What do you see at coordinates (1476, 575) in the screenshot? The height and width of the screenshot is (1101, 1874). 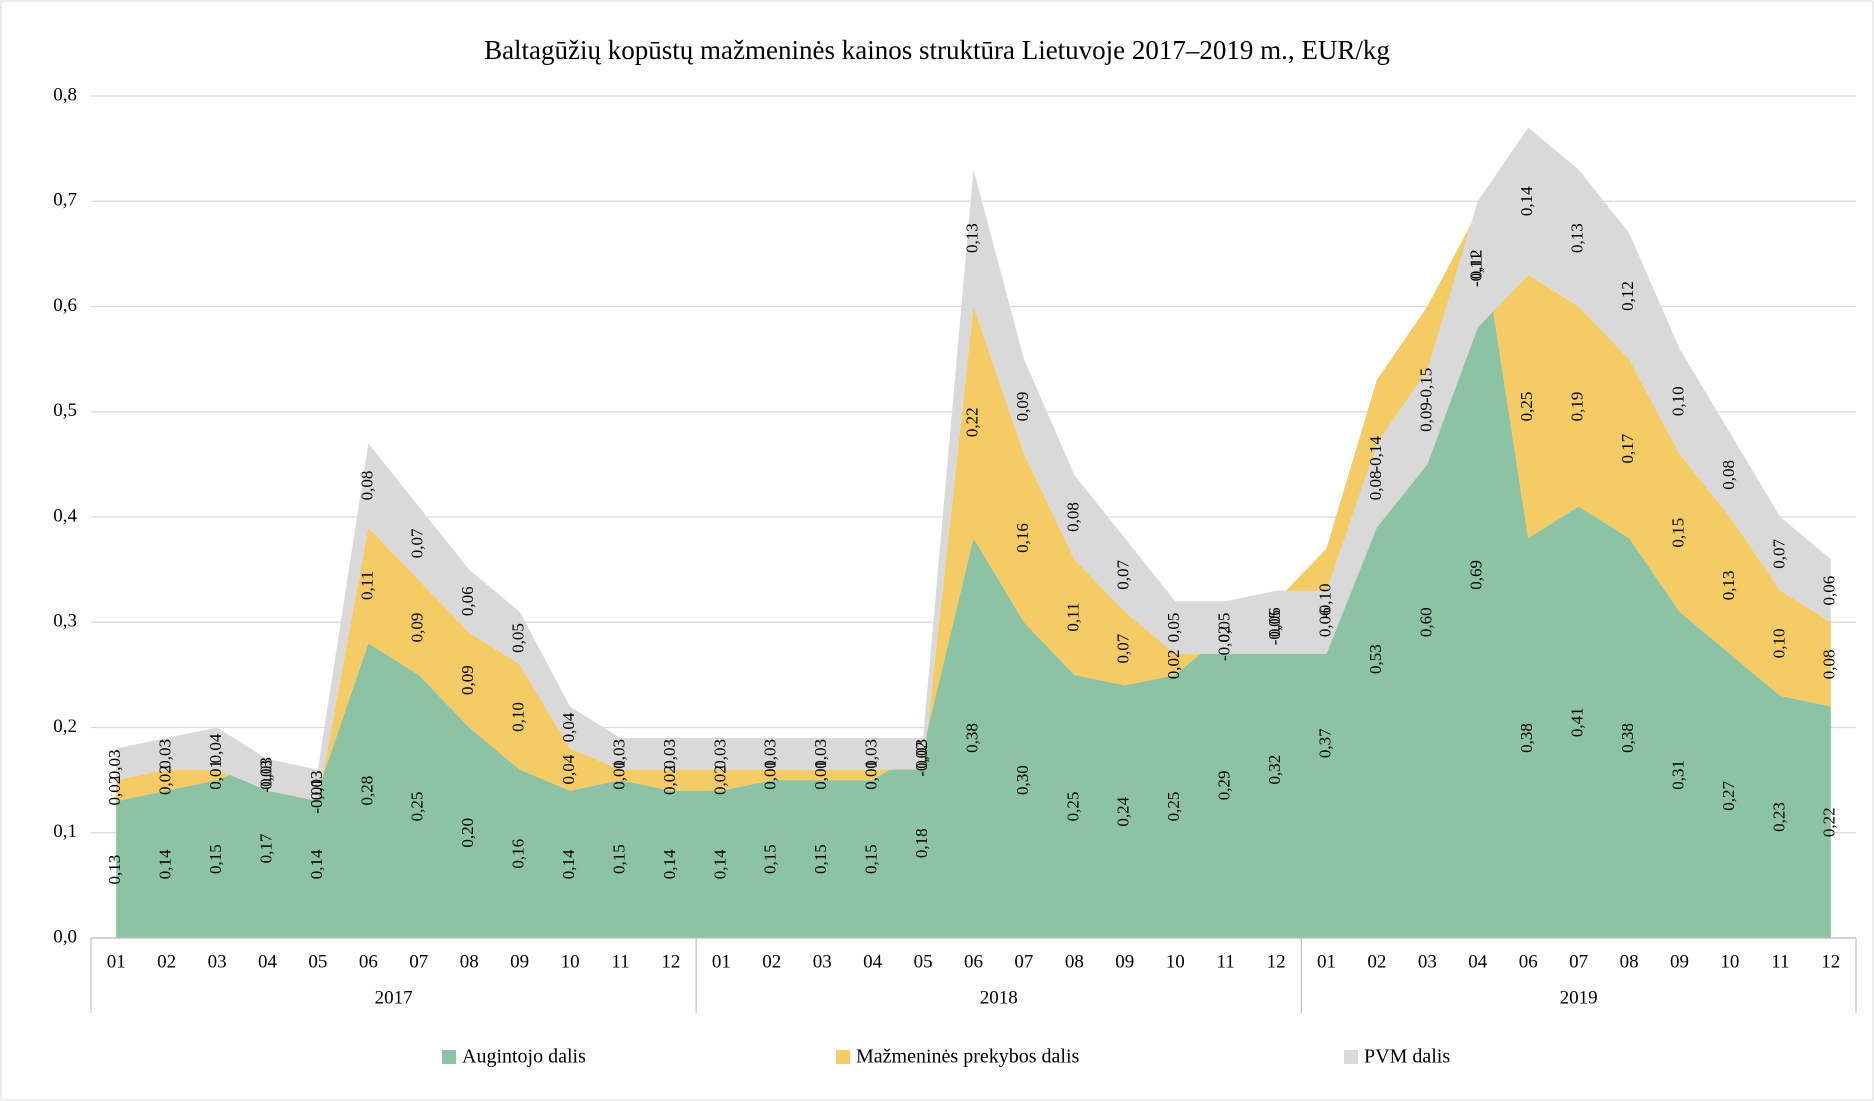 I see `data-label: 0,69` at bounding box center [1476, 575].